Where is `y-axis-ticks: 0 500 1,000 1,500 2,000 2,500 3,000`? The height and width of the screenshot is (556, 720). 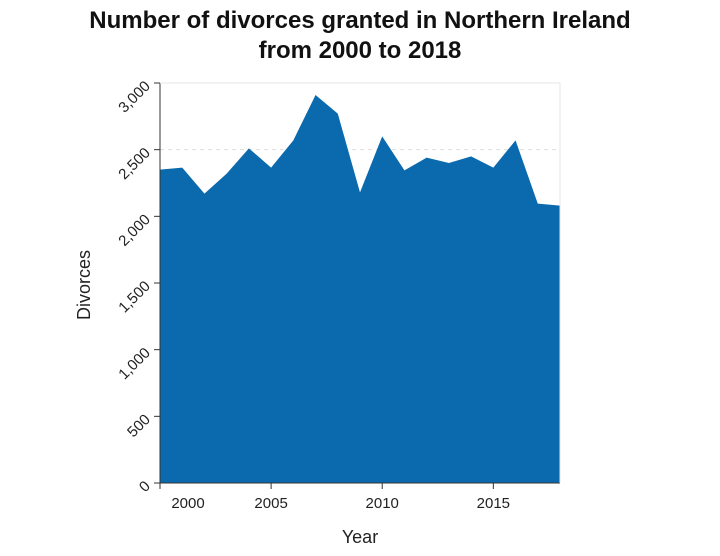 y-axis-ticks: 0 500 1,000 1,500 2,000 2,500 3,000 is located at coordinates (137, 287).